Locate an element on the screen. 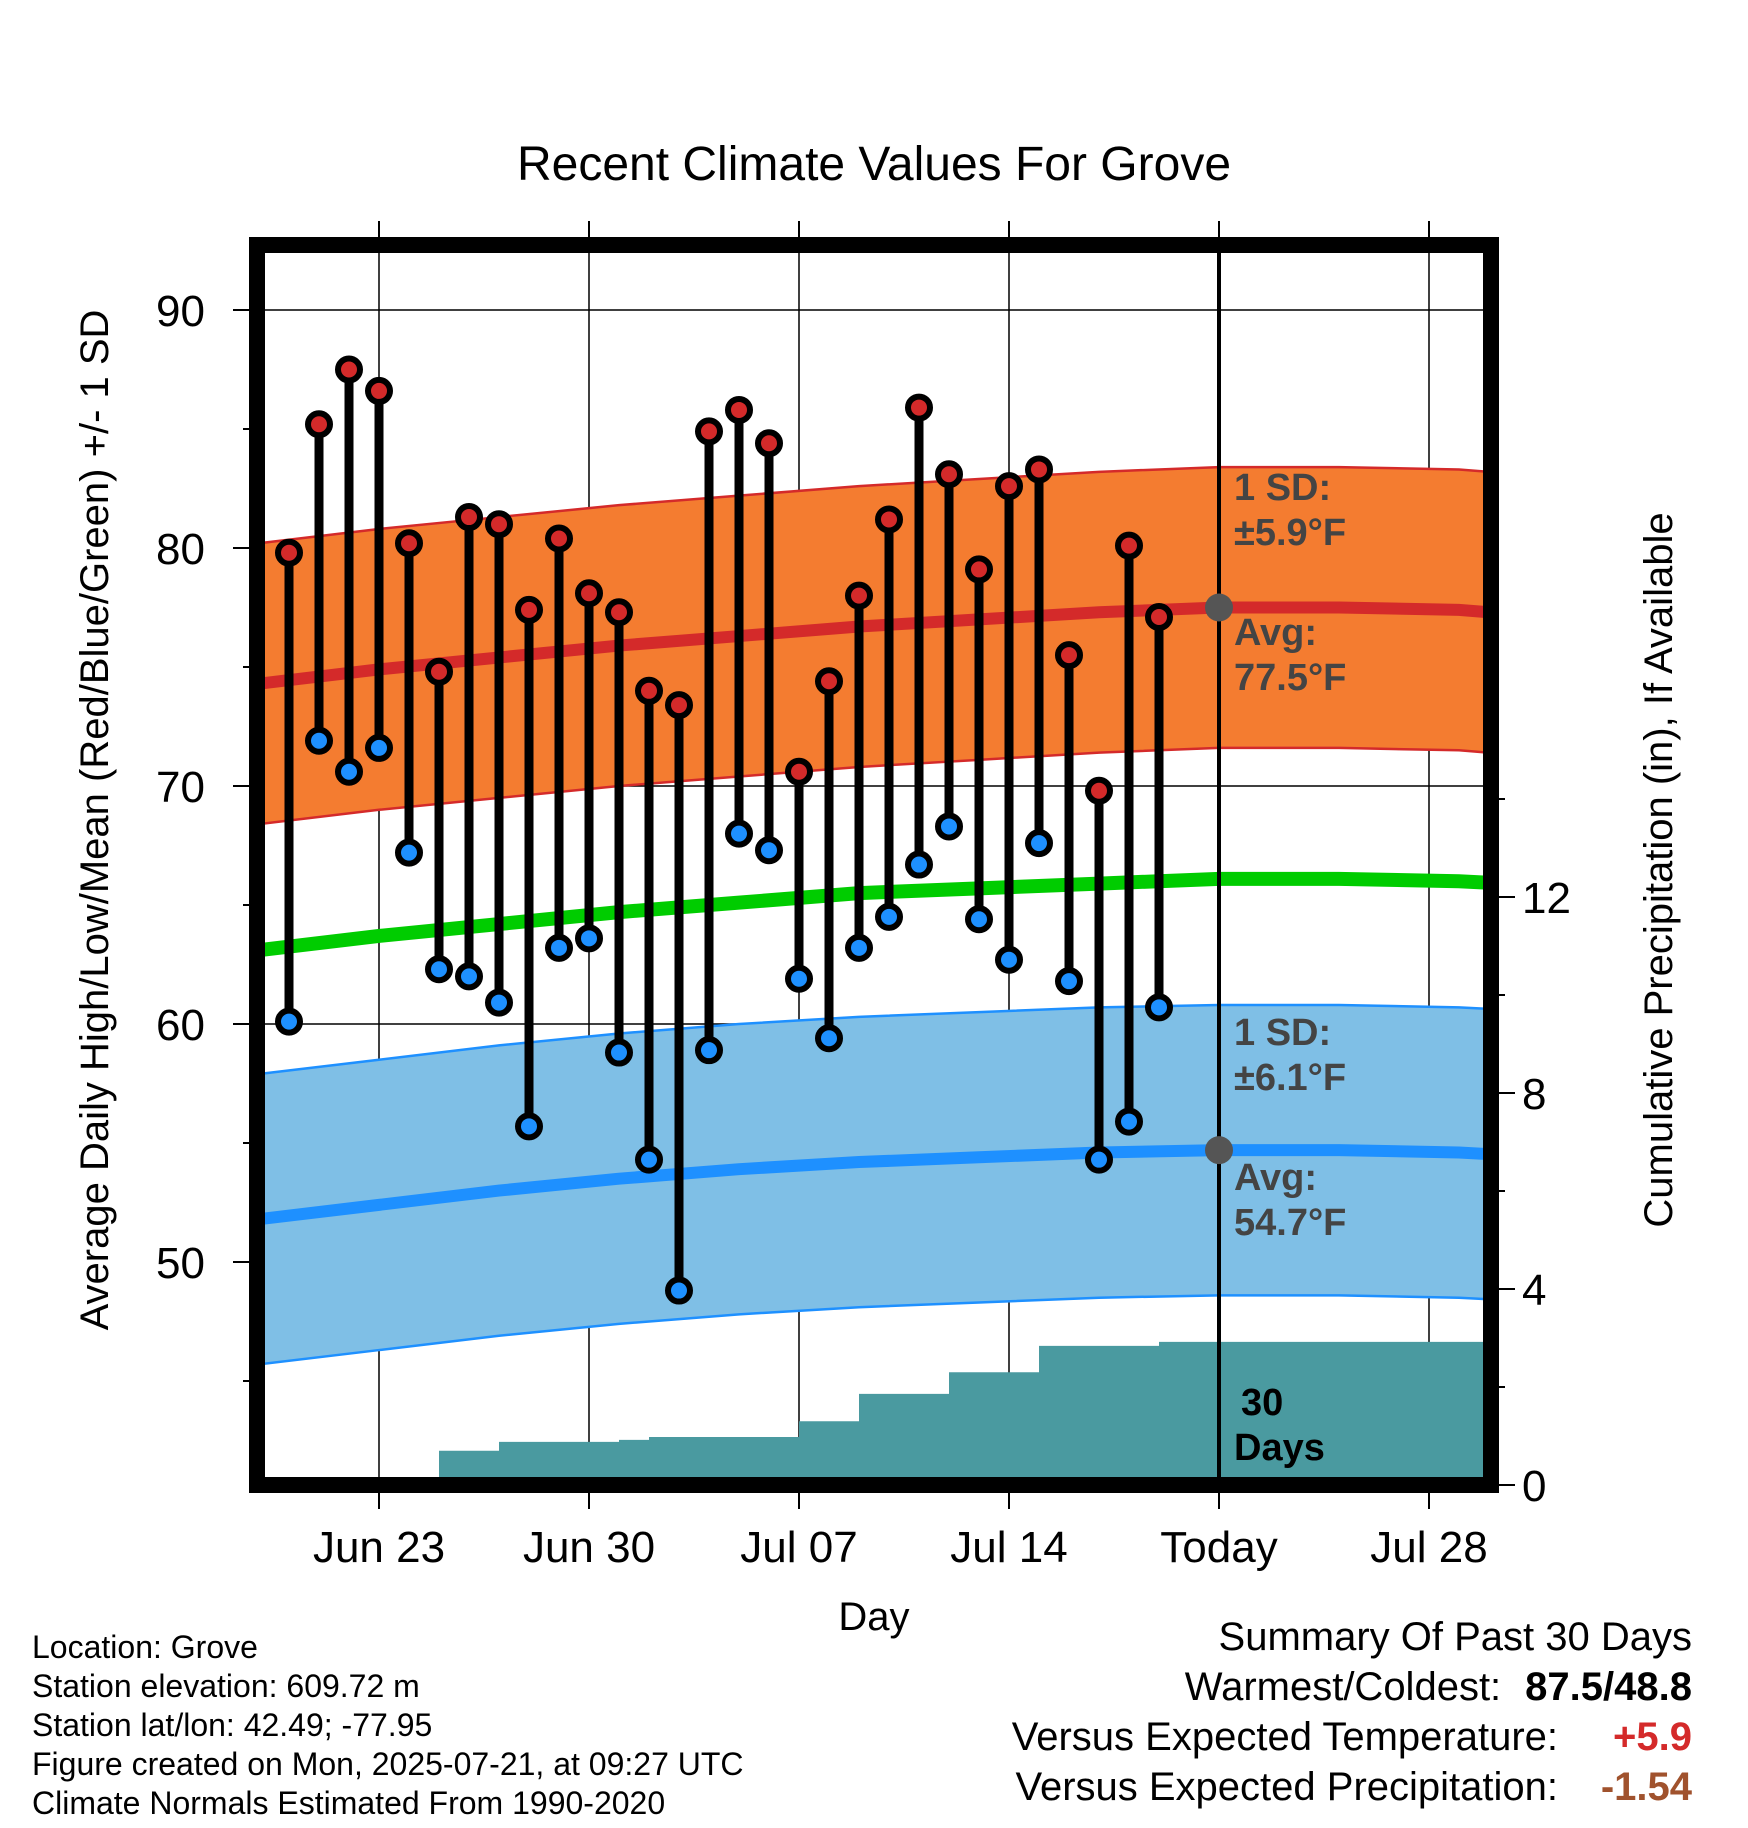 This screenshot has height=1828, width=1748. y-tick-label: 80 is located at coordinates (180, 549).